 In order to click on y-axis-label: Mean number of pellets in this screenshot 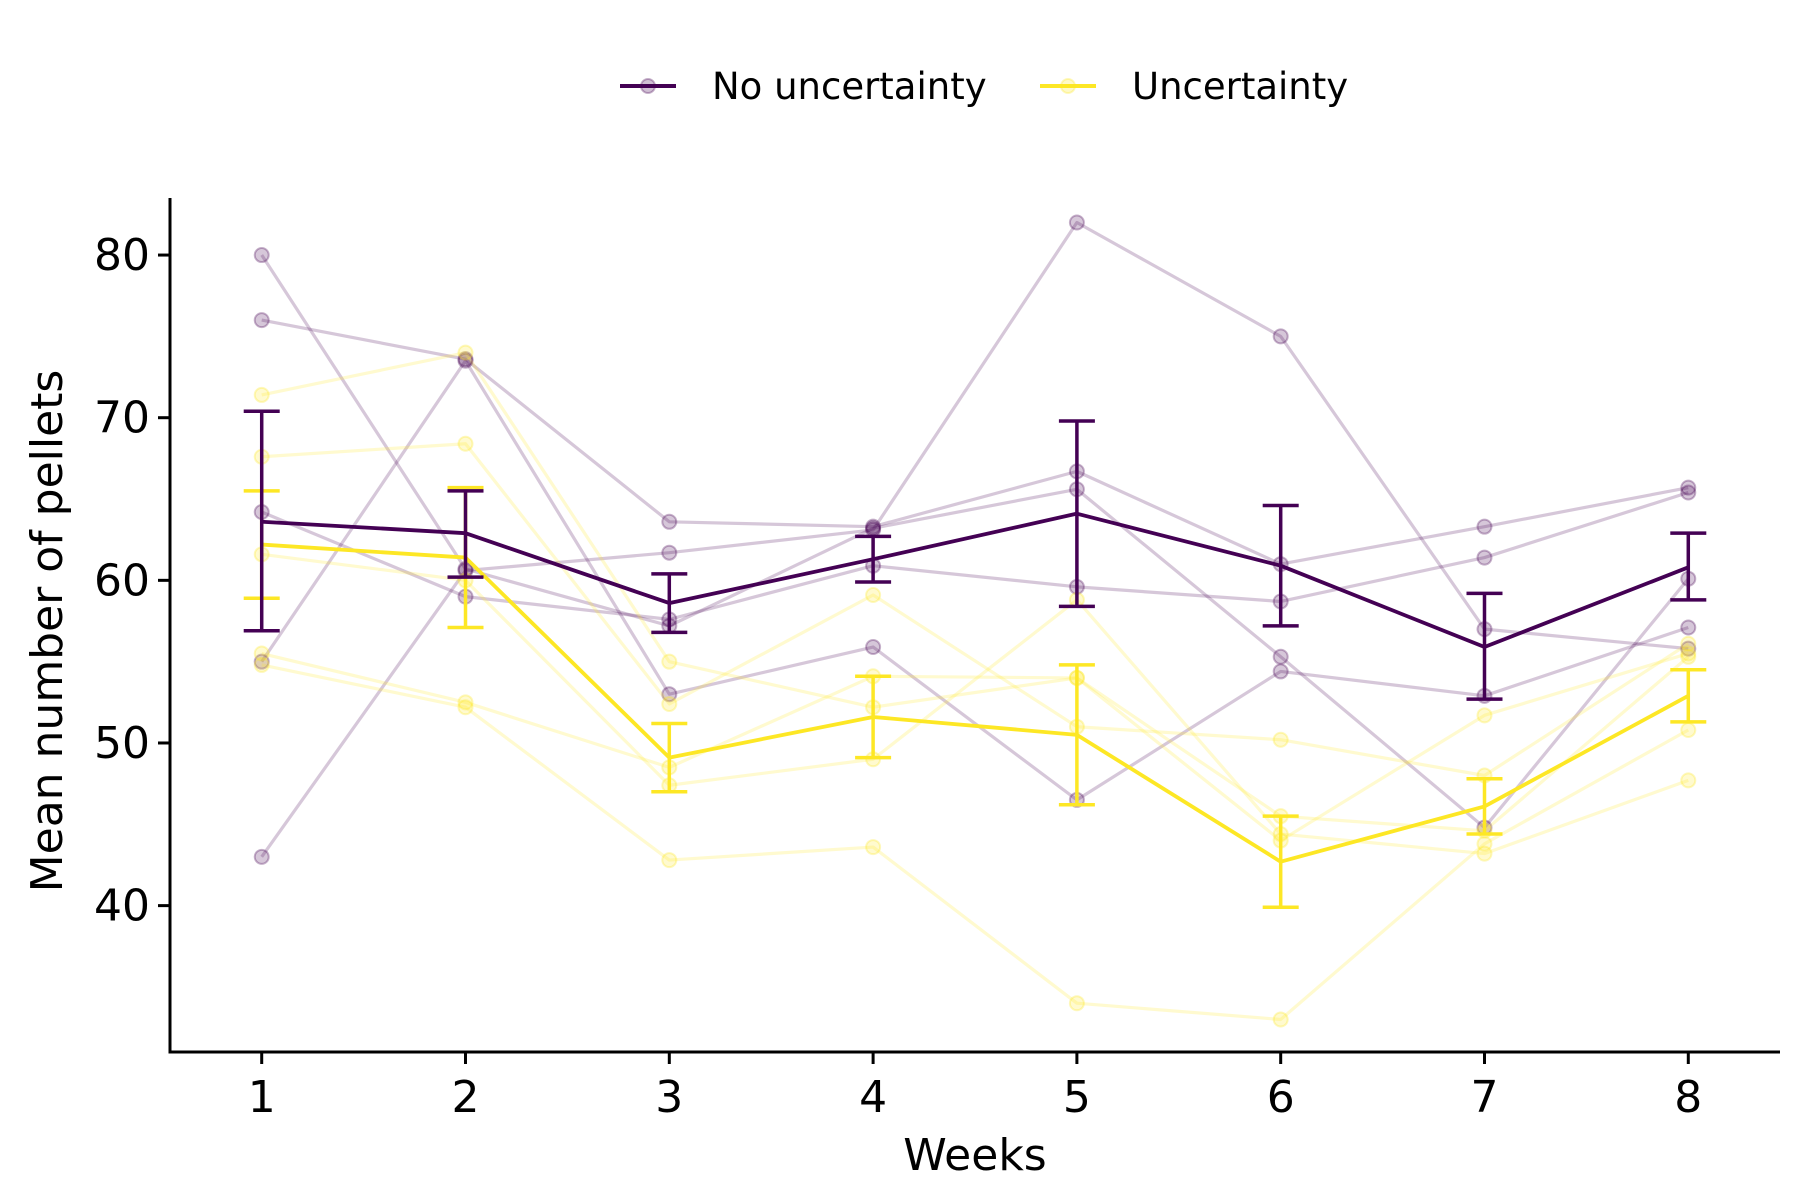, I will do `click(47, 631)`.